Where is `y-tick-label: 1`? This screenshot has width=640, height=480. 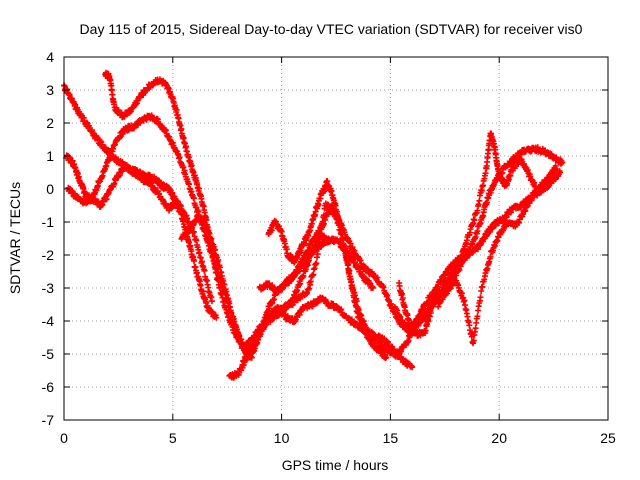 y-tick-label: 1 is located at coordinates (50, 156).